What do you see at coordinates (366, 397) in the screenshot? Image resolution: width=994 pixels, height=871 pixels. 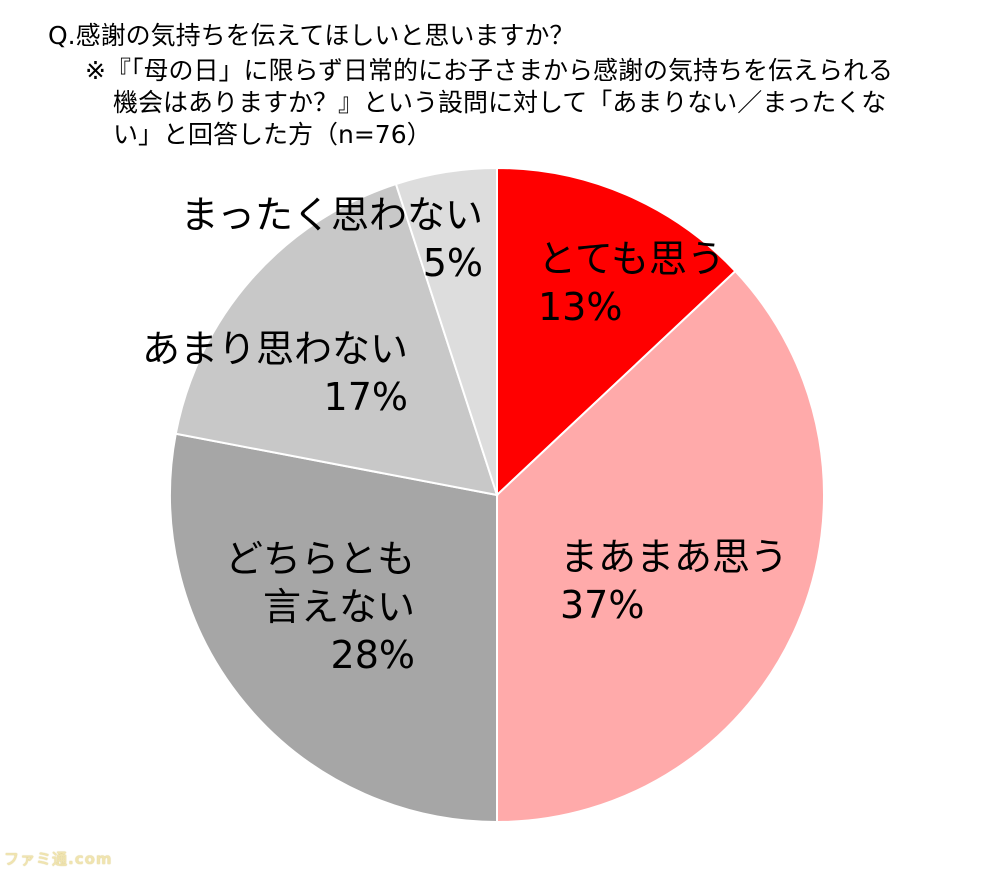 I see `pie-value-label-3: 17%` at bounding box center [366, 397].